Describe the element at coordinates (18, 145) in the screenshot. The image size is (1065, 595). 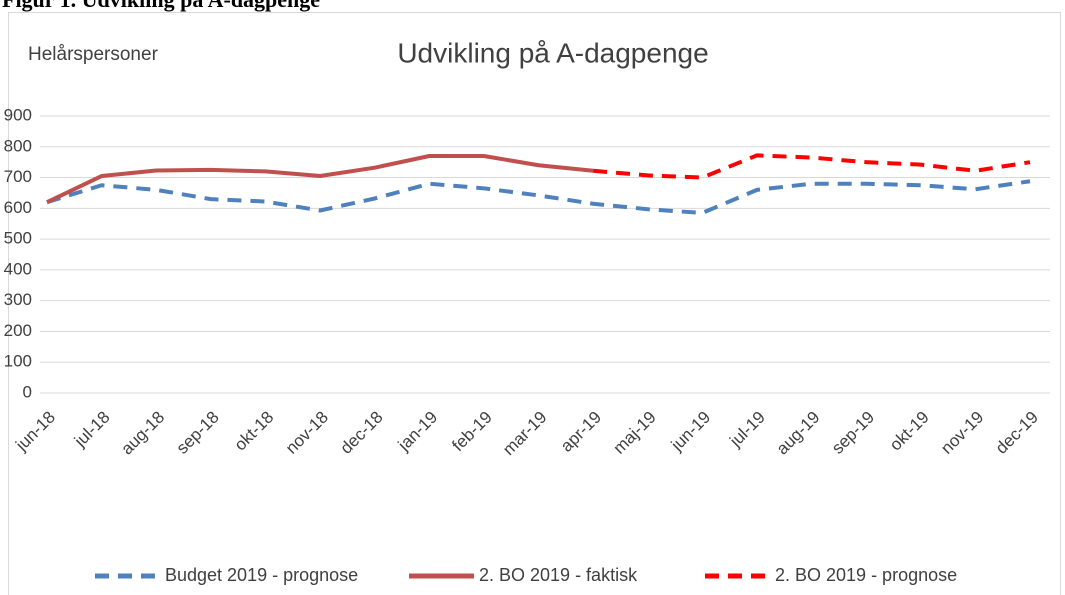
I see `y-tick-label: 800` at that location.